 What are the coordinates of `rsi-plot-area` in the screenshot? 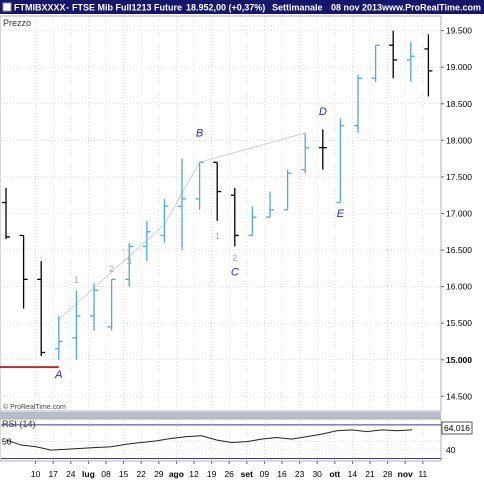 It's located at (221, 440).